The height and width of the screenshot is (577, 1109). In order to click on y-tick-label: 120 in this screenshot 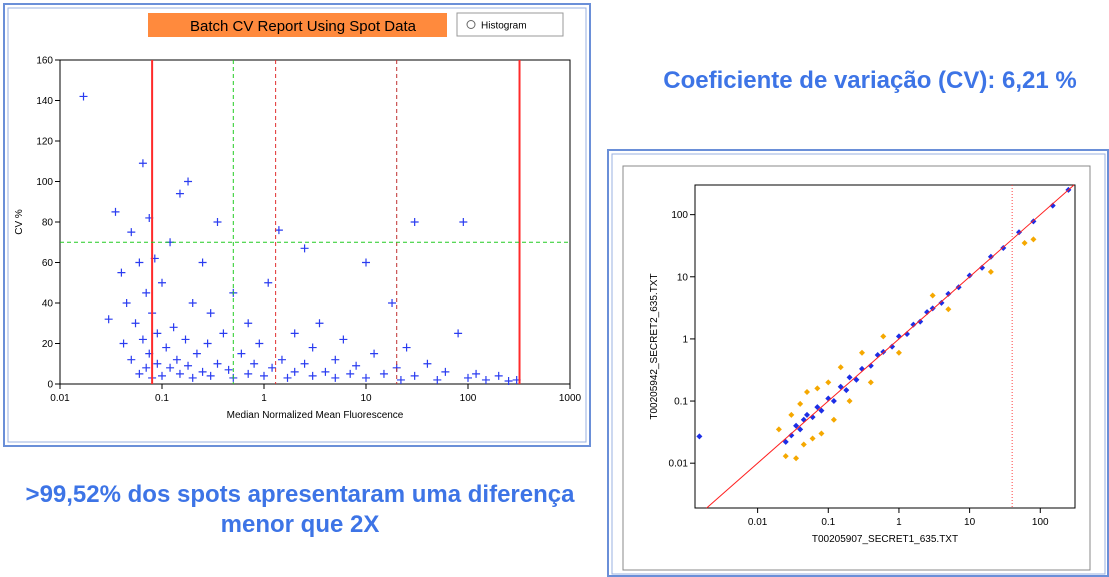, I will do `click(44, 142)`.